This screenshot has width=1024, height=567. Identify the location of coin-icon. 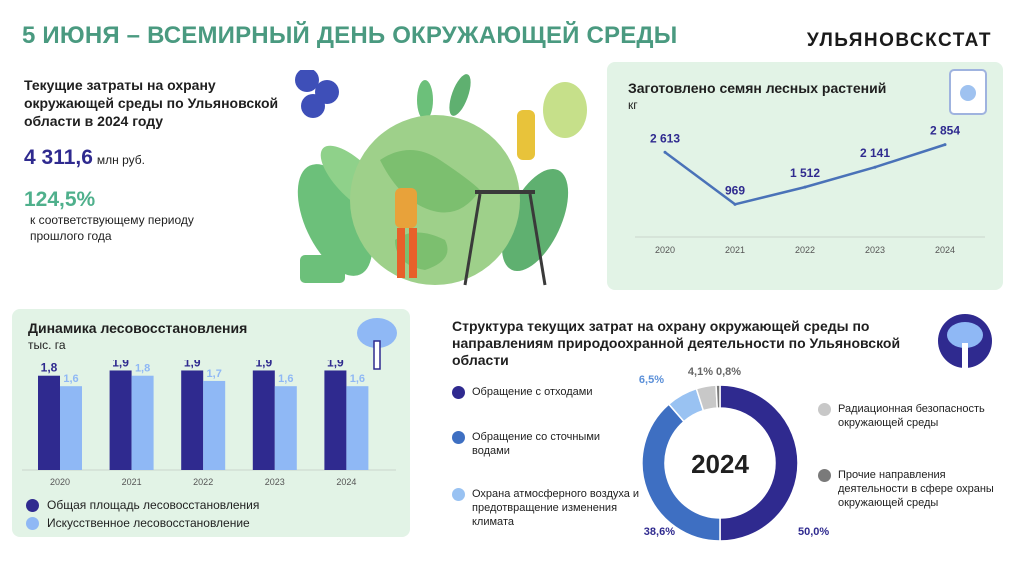
(307, 81).